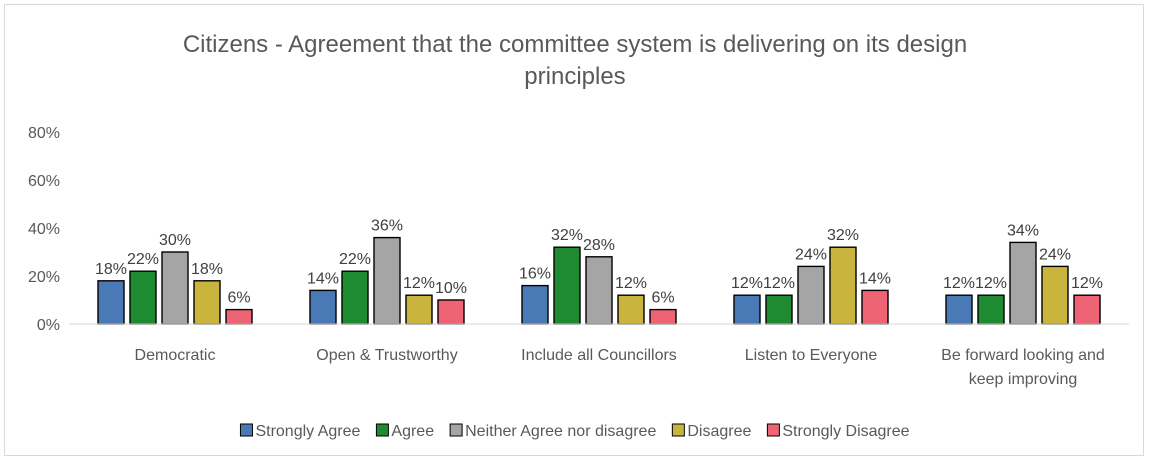 The height and width of the screenshot is (462, 1150). Describe the element at coordinates (386, 355) in the screenshot. I see `x-category-label: Open & Trustworthy` at that location.